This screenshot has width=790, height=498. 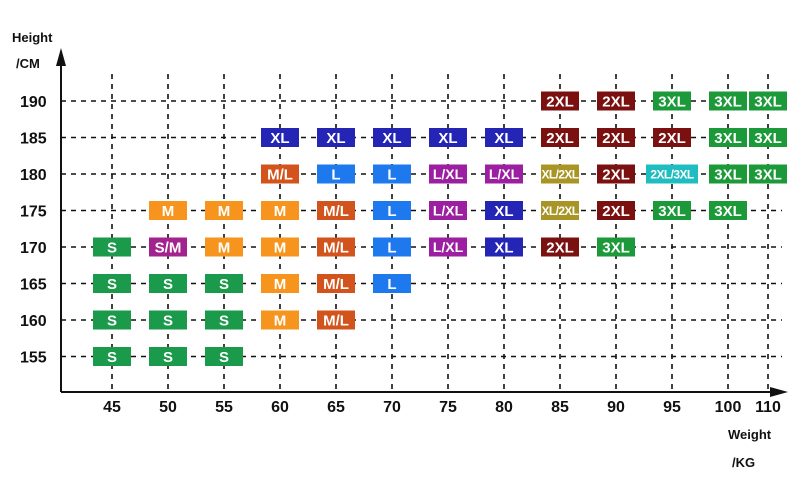 I want to click on size-cell: L/XL, so click(x=448, y=174).